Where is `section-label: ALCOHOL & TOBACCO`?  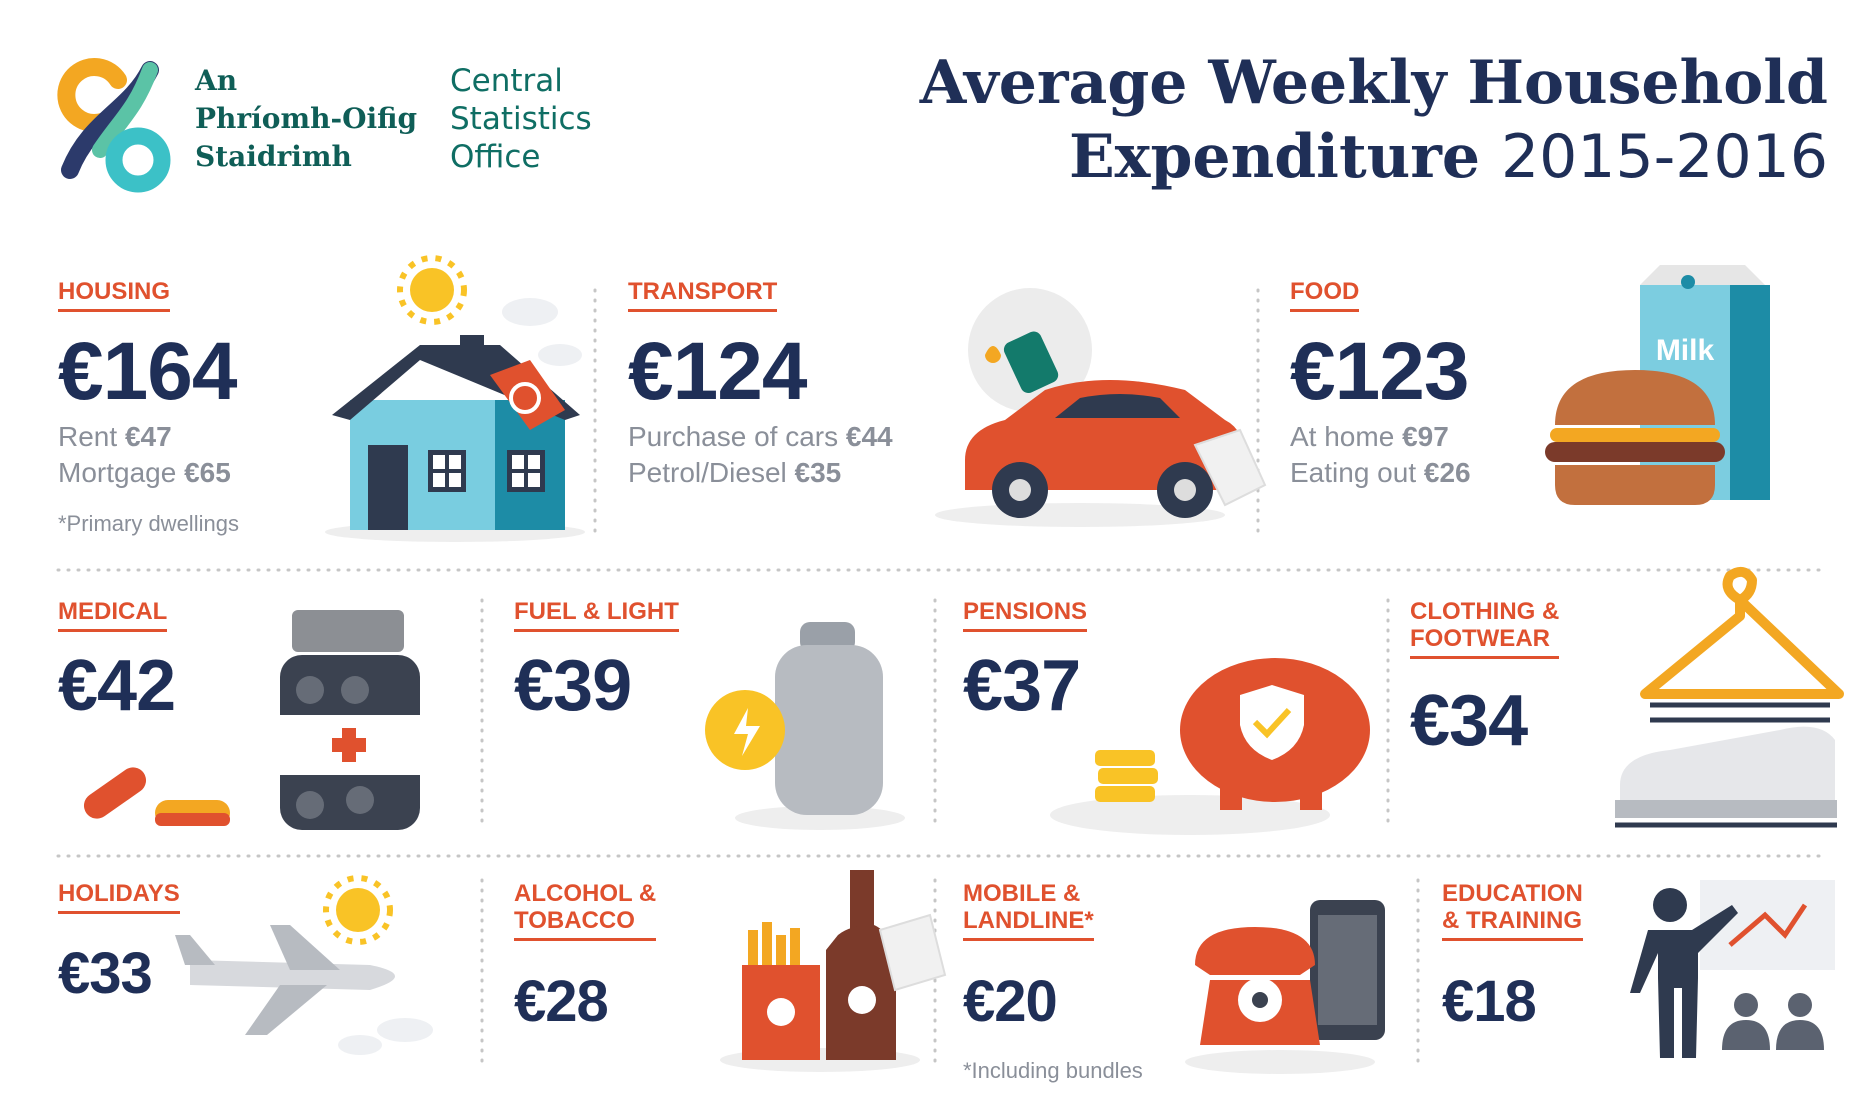
section-label: ALCOHOL & TOBACCO is located at coordinates (585, 910).